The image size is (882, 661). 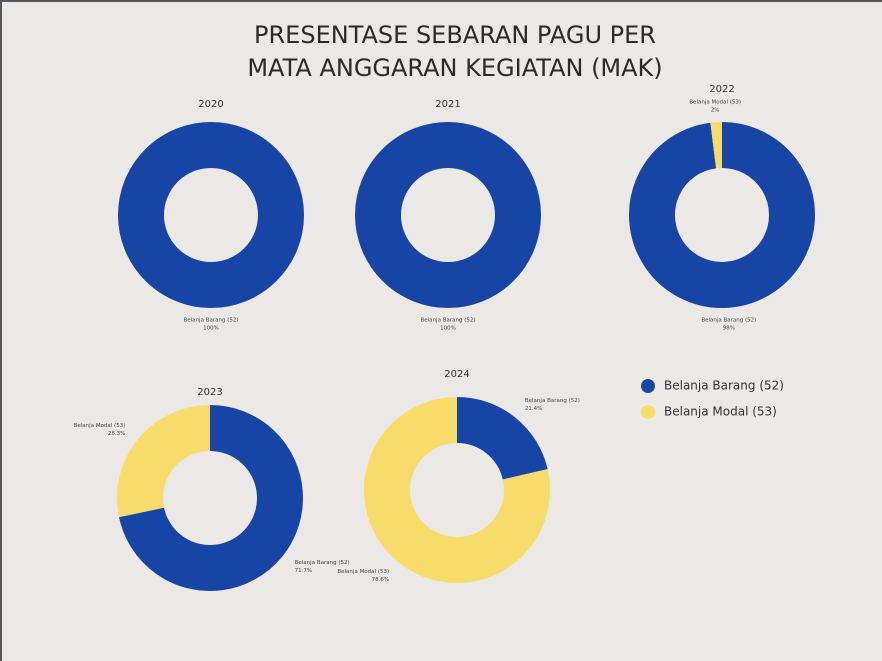 What do you see at coordinates (303, 571) in the screenshot?
I see `slice-value: 71.7%` at bounding box center [303, 571].